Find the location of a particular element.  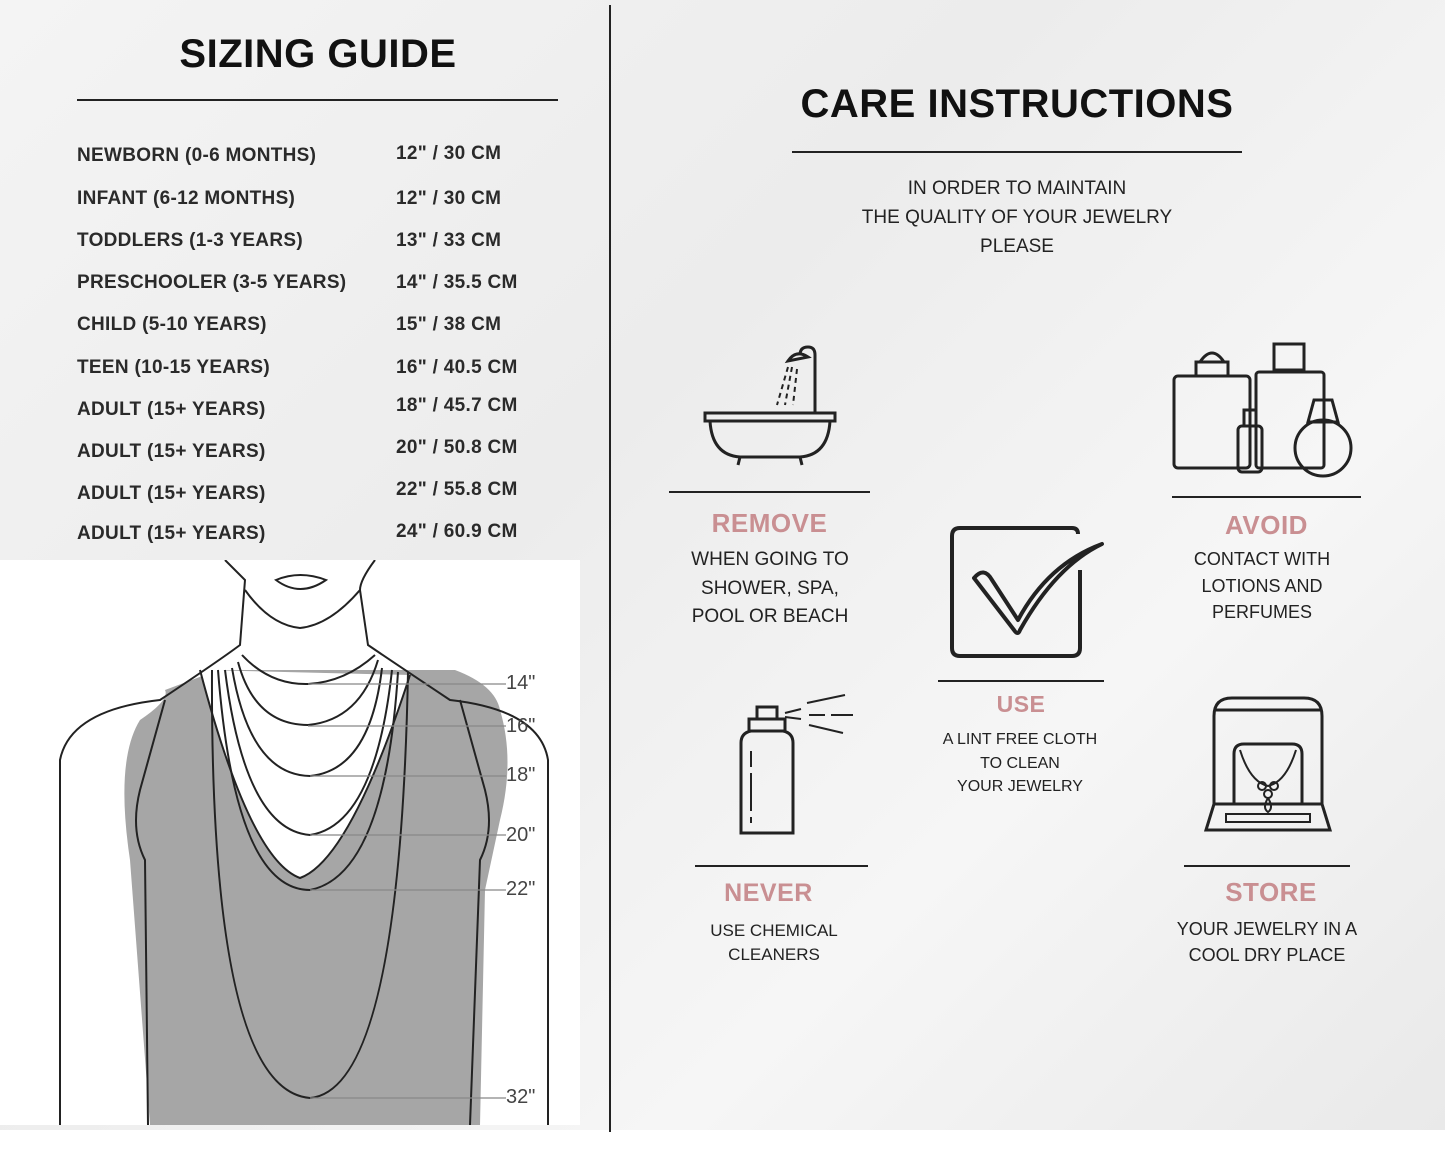

use-rule is located at coordinates (1021, 681).